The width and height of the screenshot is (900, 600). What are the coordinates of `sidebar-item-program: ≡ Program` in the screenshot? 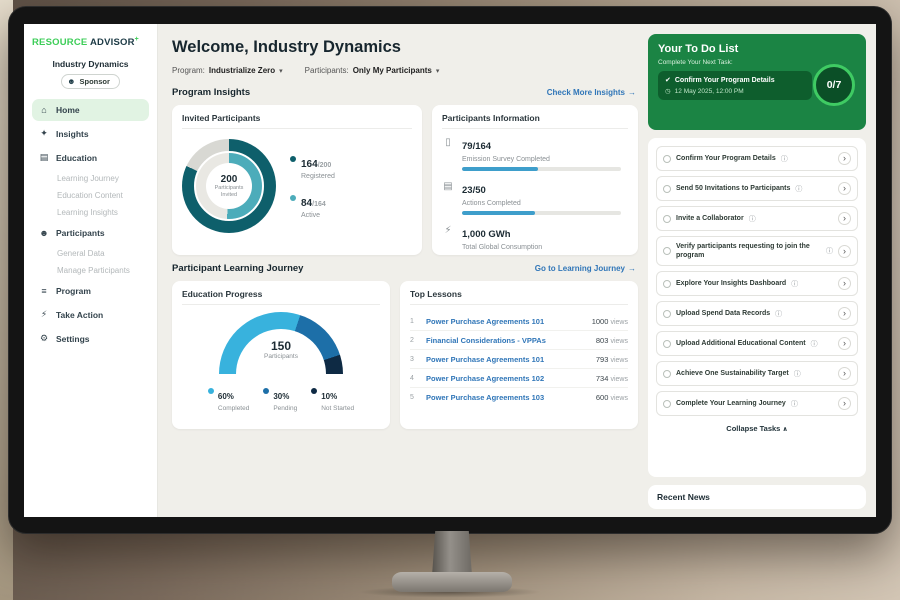 It's located at (90, 291).